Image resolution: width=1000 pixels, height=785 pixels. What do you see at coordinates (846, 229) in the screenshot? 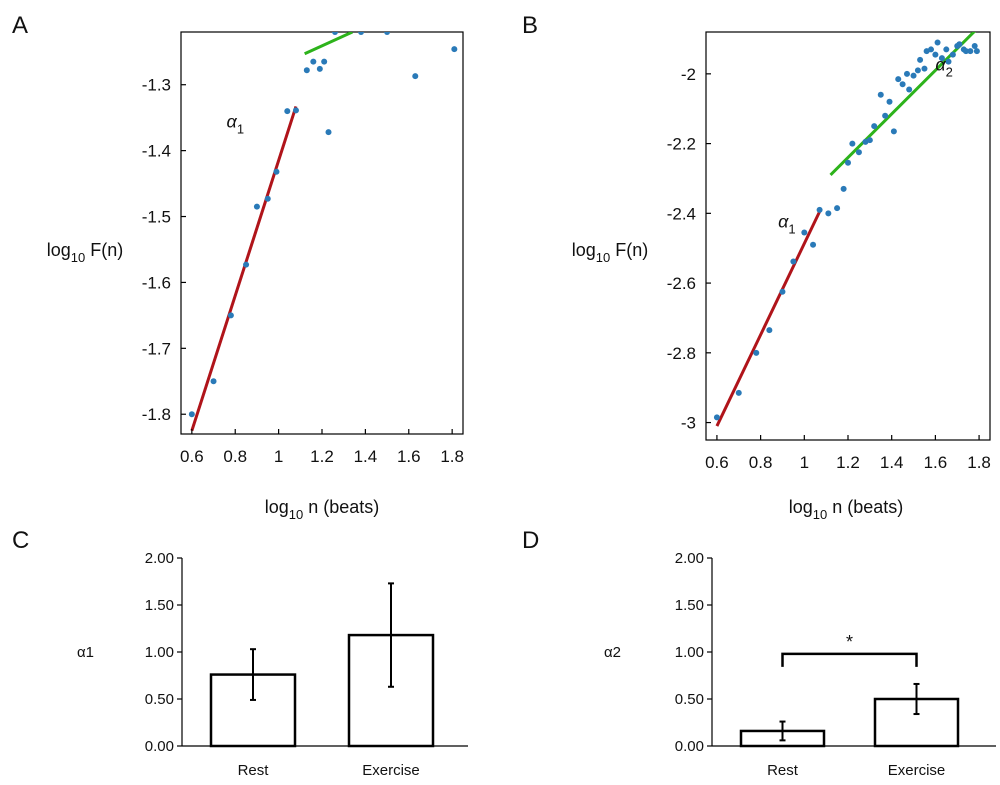
I see `data-layer` at bounding box center [846, 229].